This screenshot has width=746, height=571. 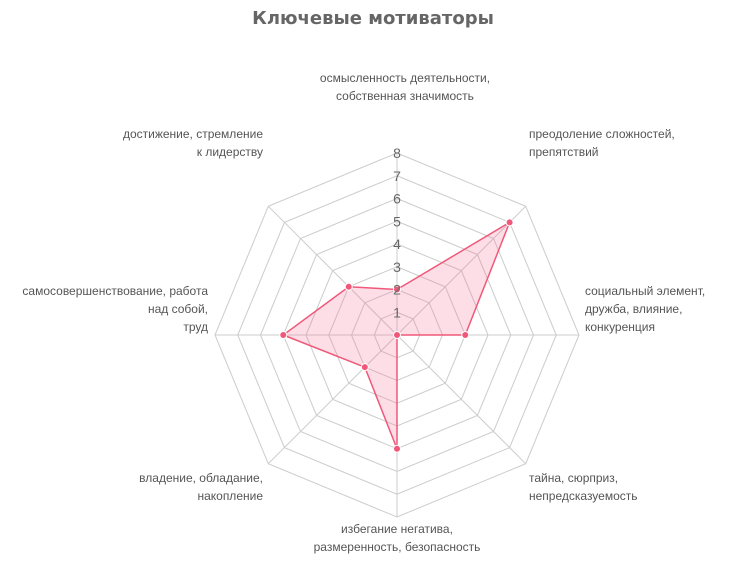 I want to click on axis-label: избегание негатива,, so click(x=397, y=529).